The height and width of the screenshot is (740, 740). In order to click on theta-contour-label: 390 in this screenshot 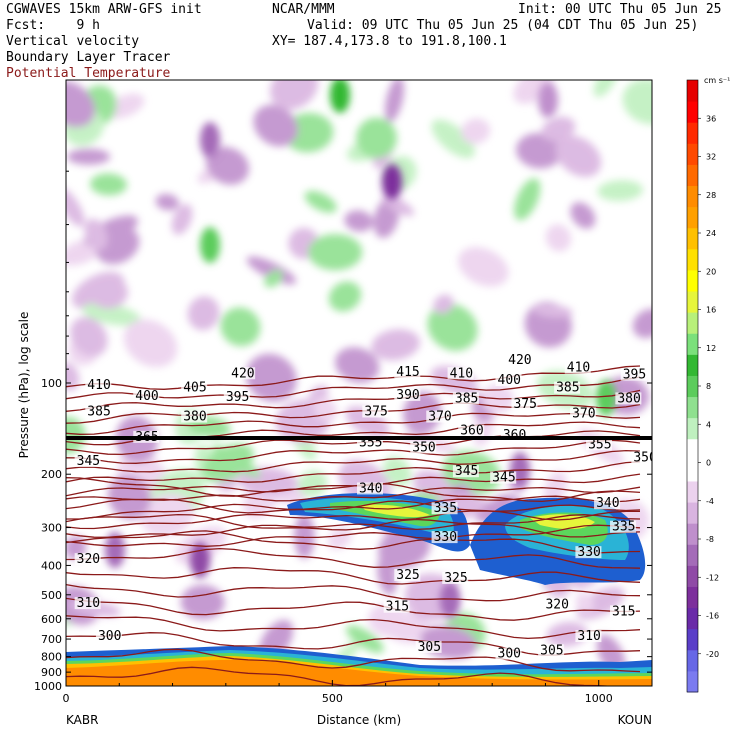, I will do `click(407, 395)`.